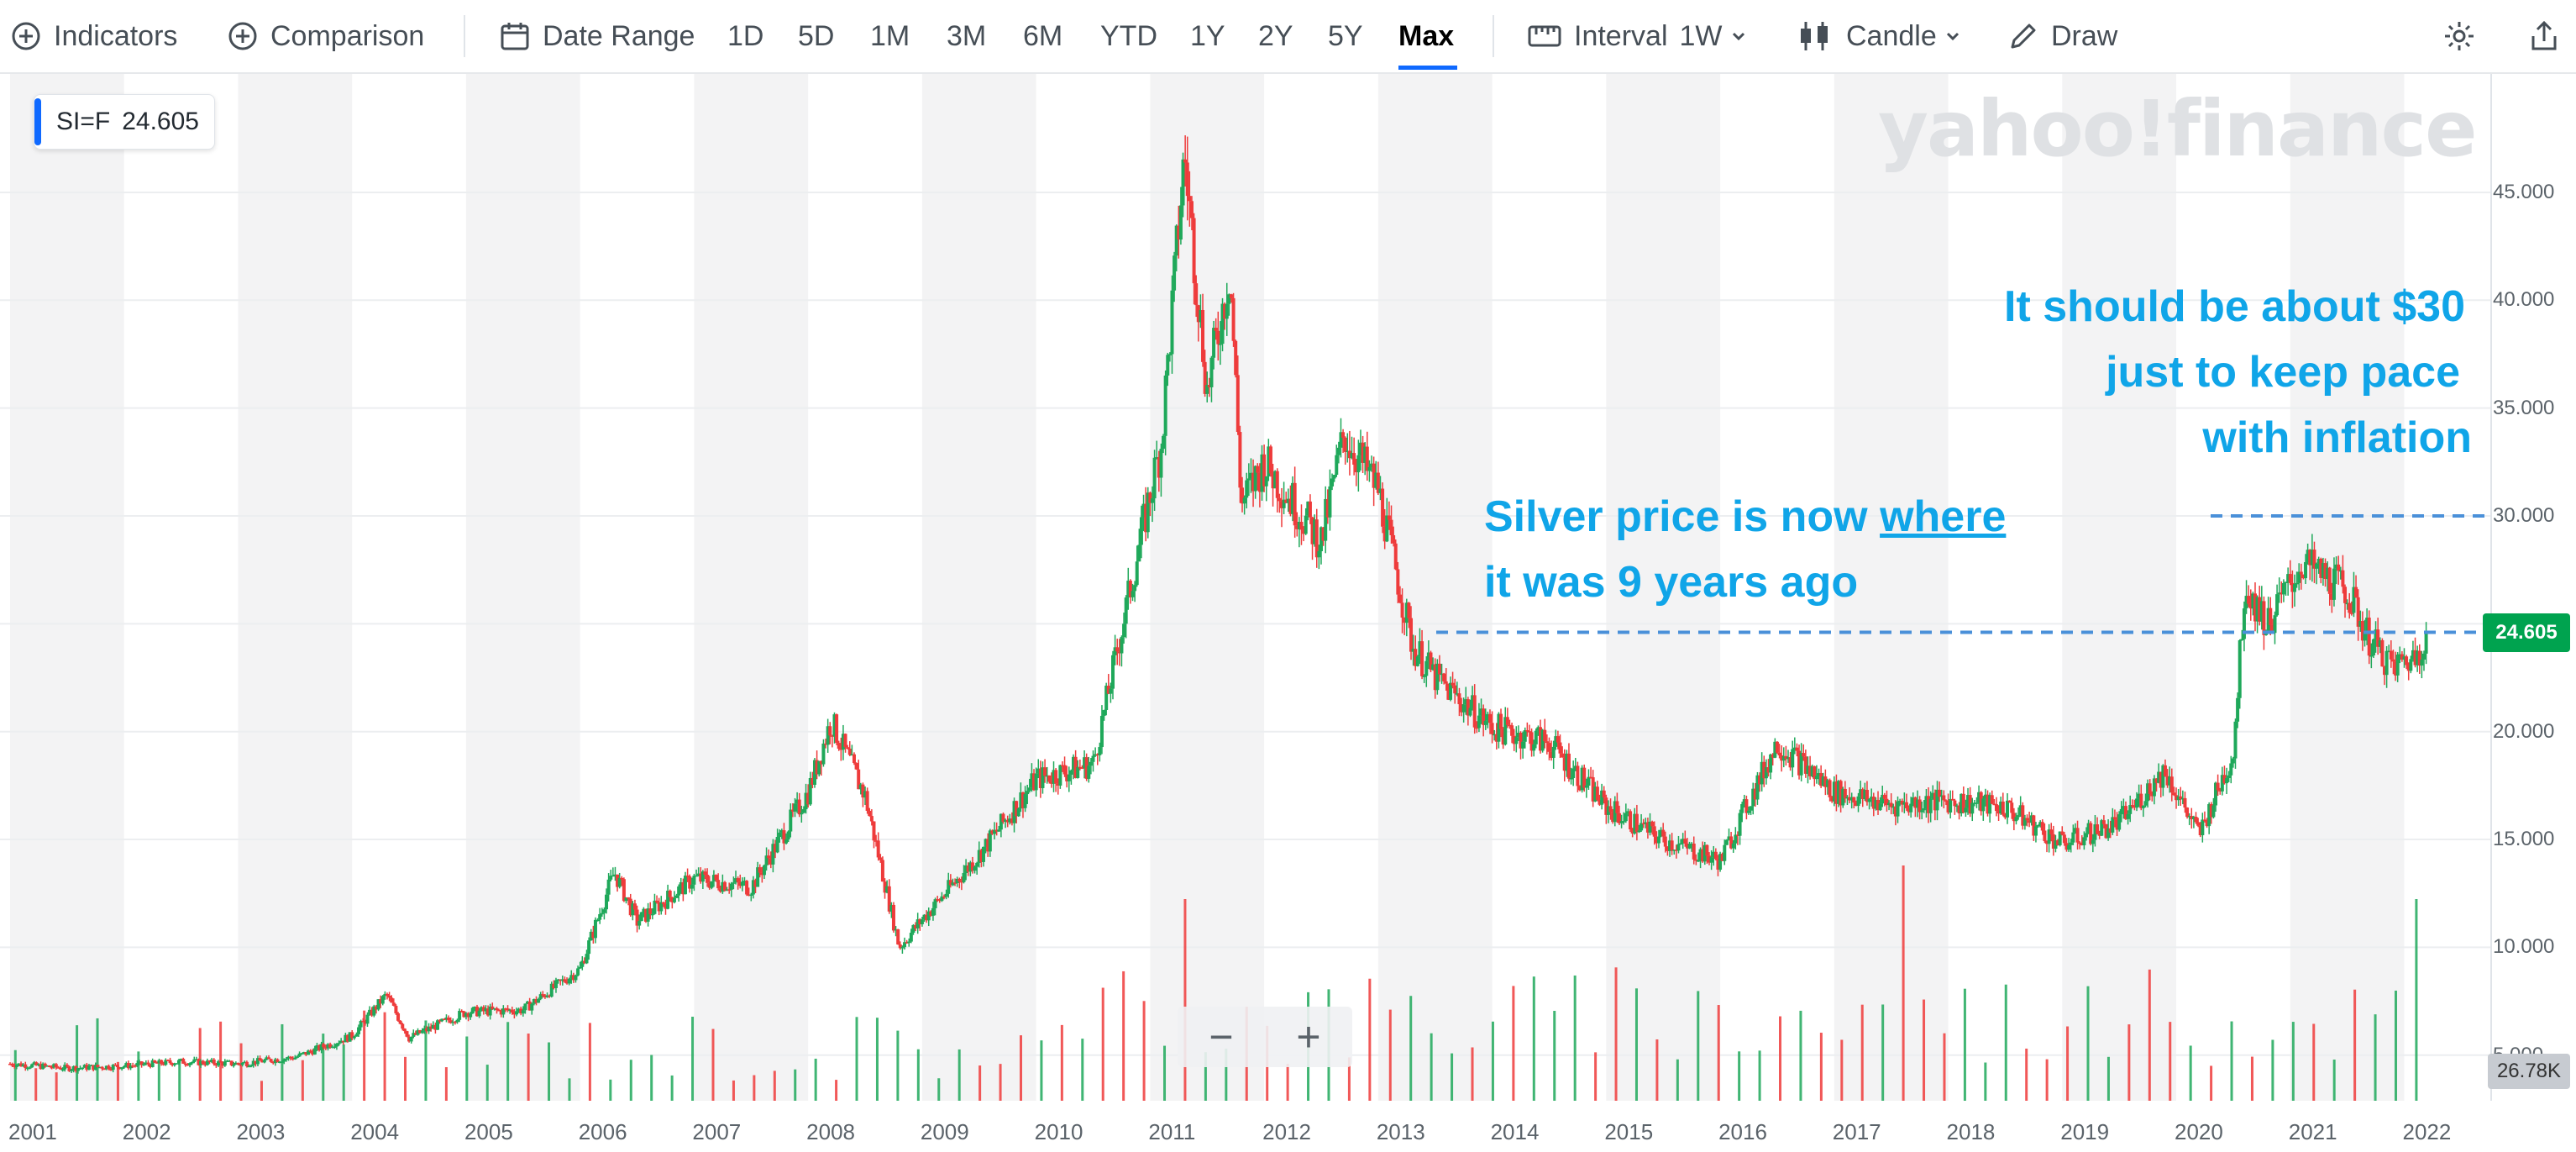 The width and height of the screenshot is (2576, 1152). What do you see at coordinates (1637, 36) in the screenshot?
I see `interval-button: Interval 1W` at bounding box center [1637, 36].